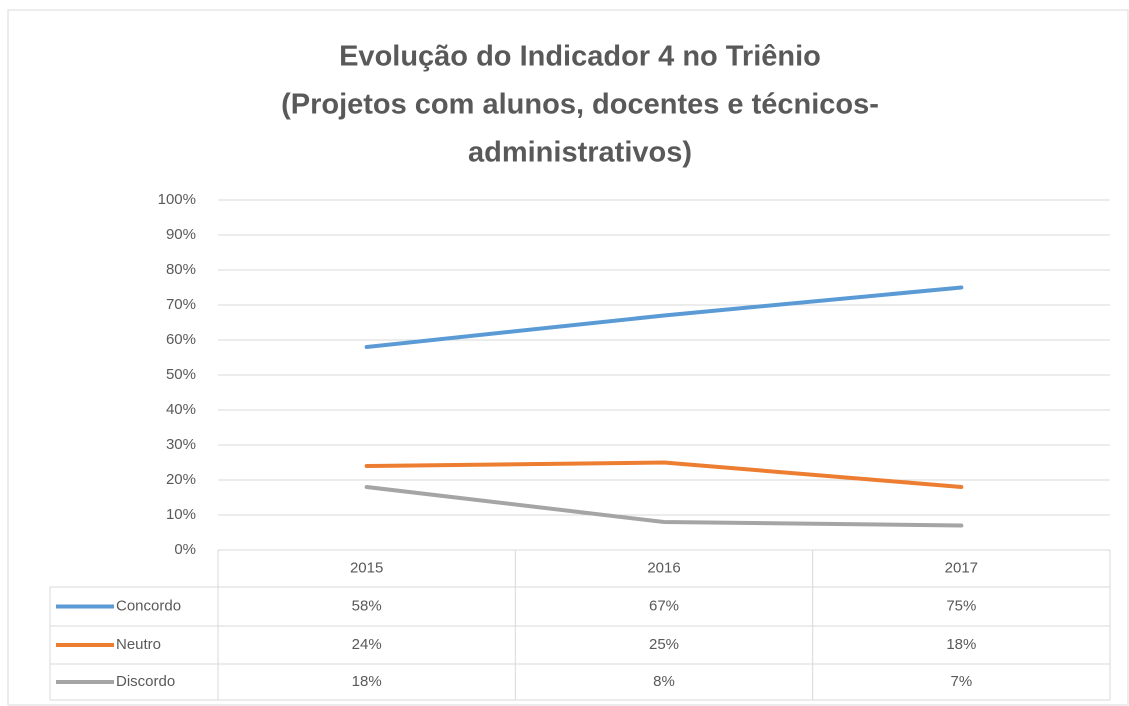 The width and height of the screenshot is (1129, 706). What do you see at coordinates (181, 234) in the screenshot?
I see `y-tick-label: 90%` at bounding box center [181, 234].